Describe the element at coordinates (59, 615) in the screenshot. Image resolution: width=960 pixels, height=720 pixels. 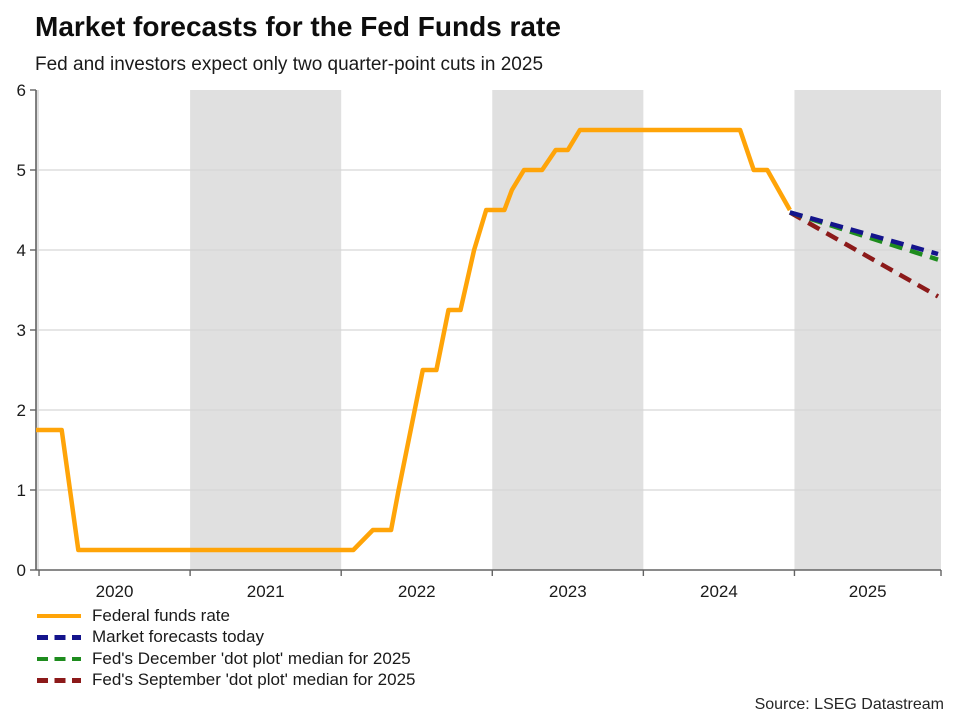
I see `legend-swatch-solid-line-icon` at that location.